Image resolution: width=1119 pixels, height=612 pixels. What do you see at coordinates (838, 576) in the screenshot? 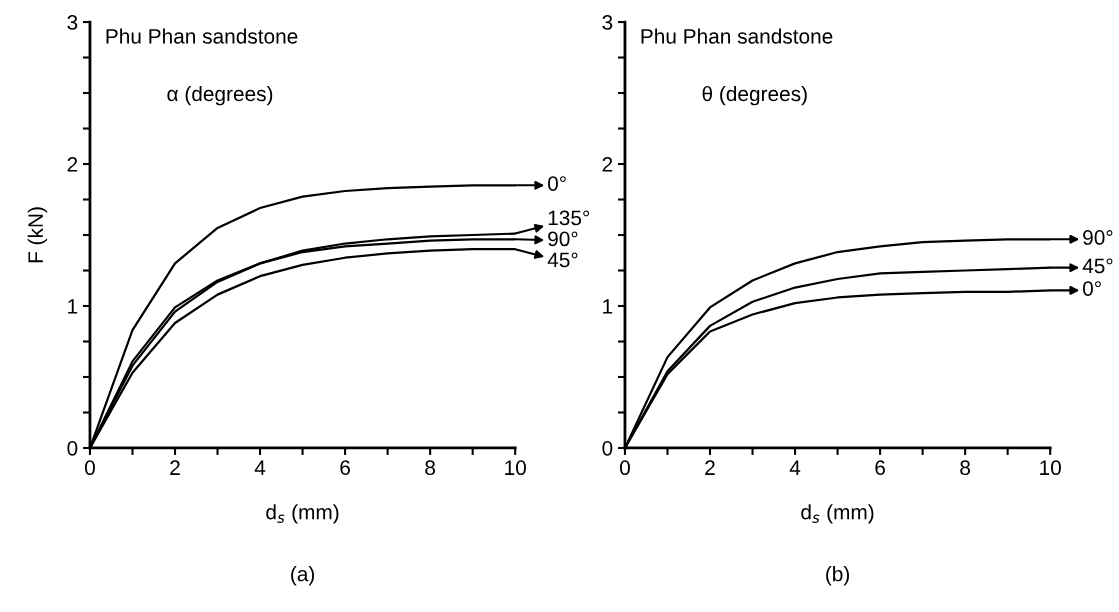
I see `text: (b)` at bounding box center [838, 576].